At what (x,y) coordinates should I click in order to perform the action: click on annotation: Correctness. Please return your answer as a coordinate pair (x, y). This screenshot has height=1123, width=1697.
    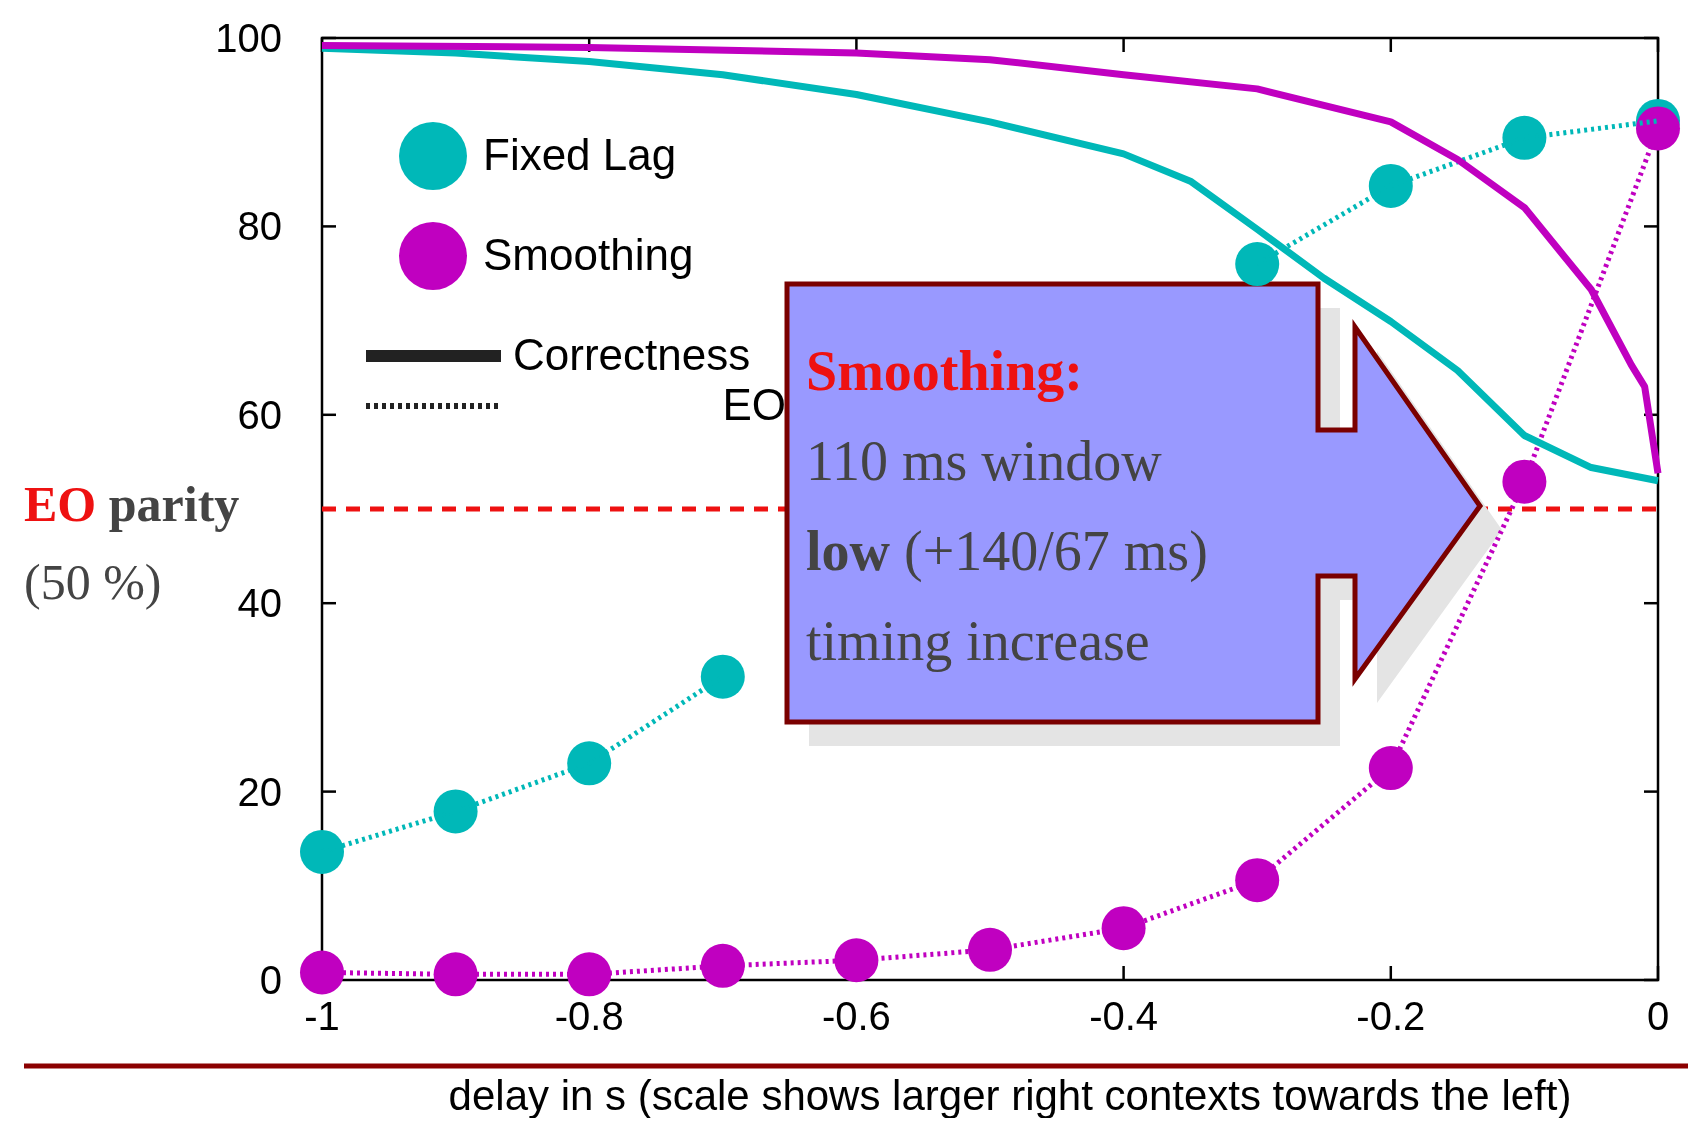
    Looking at the image, I should click on (632, 354).